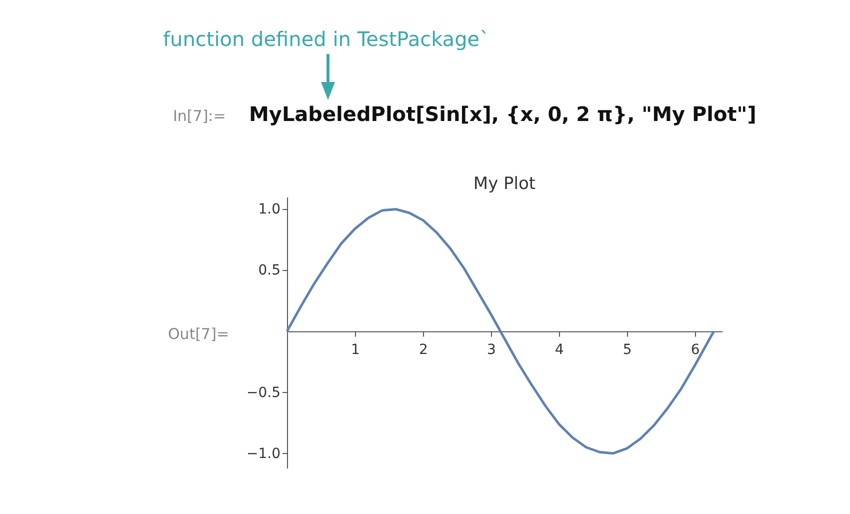 The width and height of the screenshot is (850, 514). What do you see at coordinates (326, 39) in the screenshot?
I see `text: function defined in TestPackage`` at bounding box center [326, 39].